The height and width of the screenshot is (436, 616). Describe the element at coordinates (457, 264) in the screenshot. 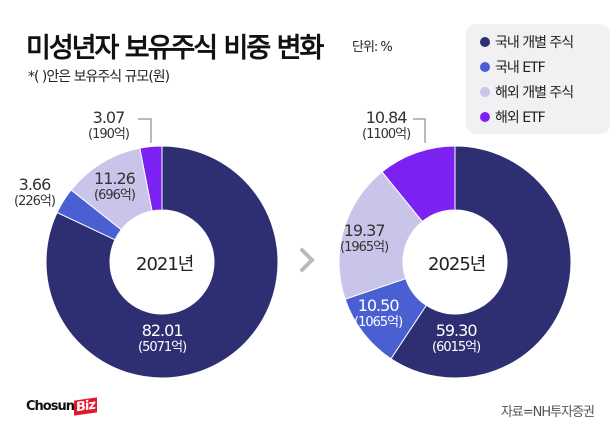

I see `center-label-2025: 2025년` at that location.